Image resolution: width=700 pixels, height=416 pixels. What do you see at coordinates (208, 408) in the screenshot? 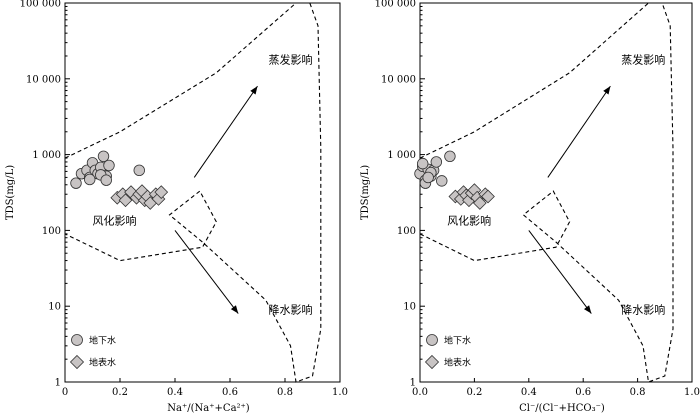
I see `x-axis-title: Na⁺/(Na⁺+Ca²⁺)` at bounding box center [208, 408].